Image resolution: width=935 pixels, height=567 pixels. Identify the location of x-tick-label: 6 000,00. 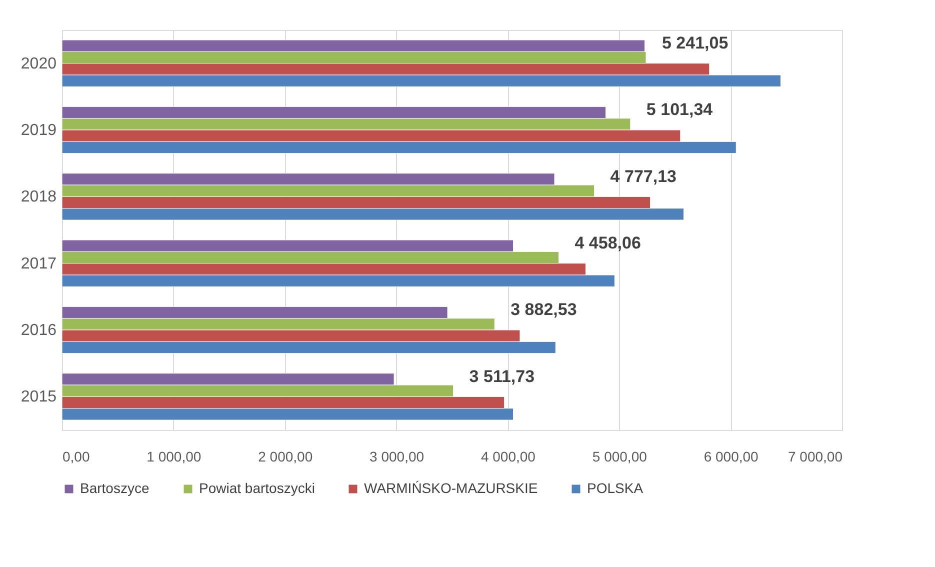
(731, 456).